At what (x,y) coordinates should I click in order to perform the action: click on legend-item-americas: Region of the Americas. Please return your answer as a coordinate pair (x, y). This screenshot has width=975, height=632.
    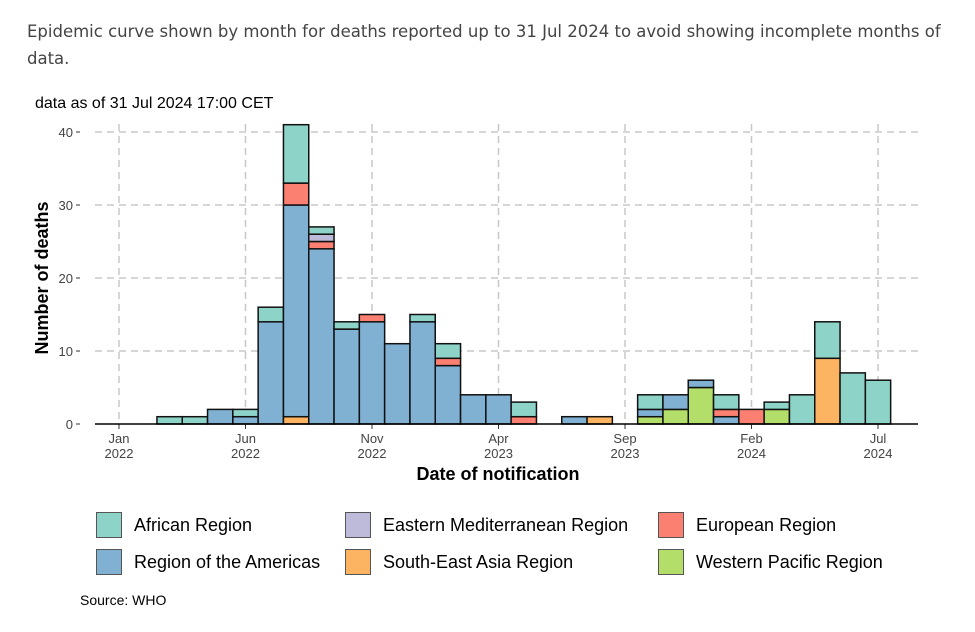
    Looking at the image, I should click on (208, 562).